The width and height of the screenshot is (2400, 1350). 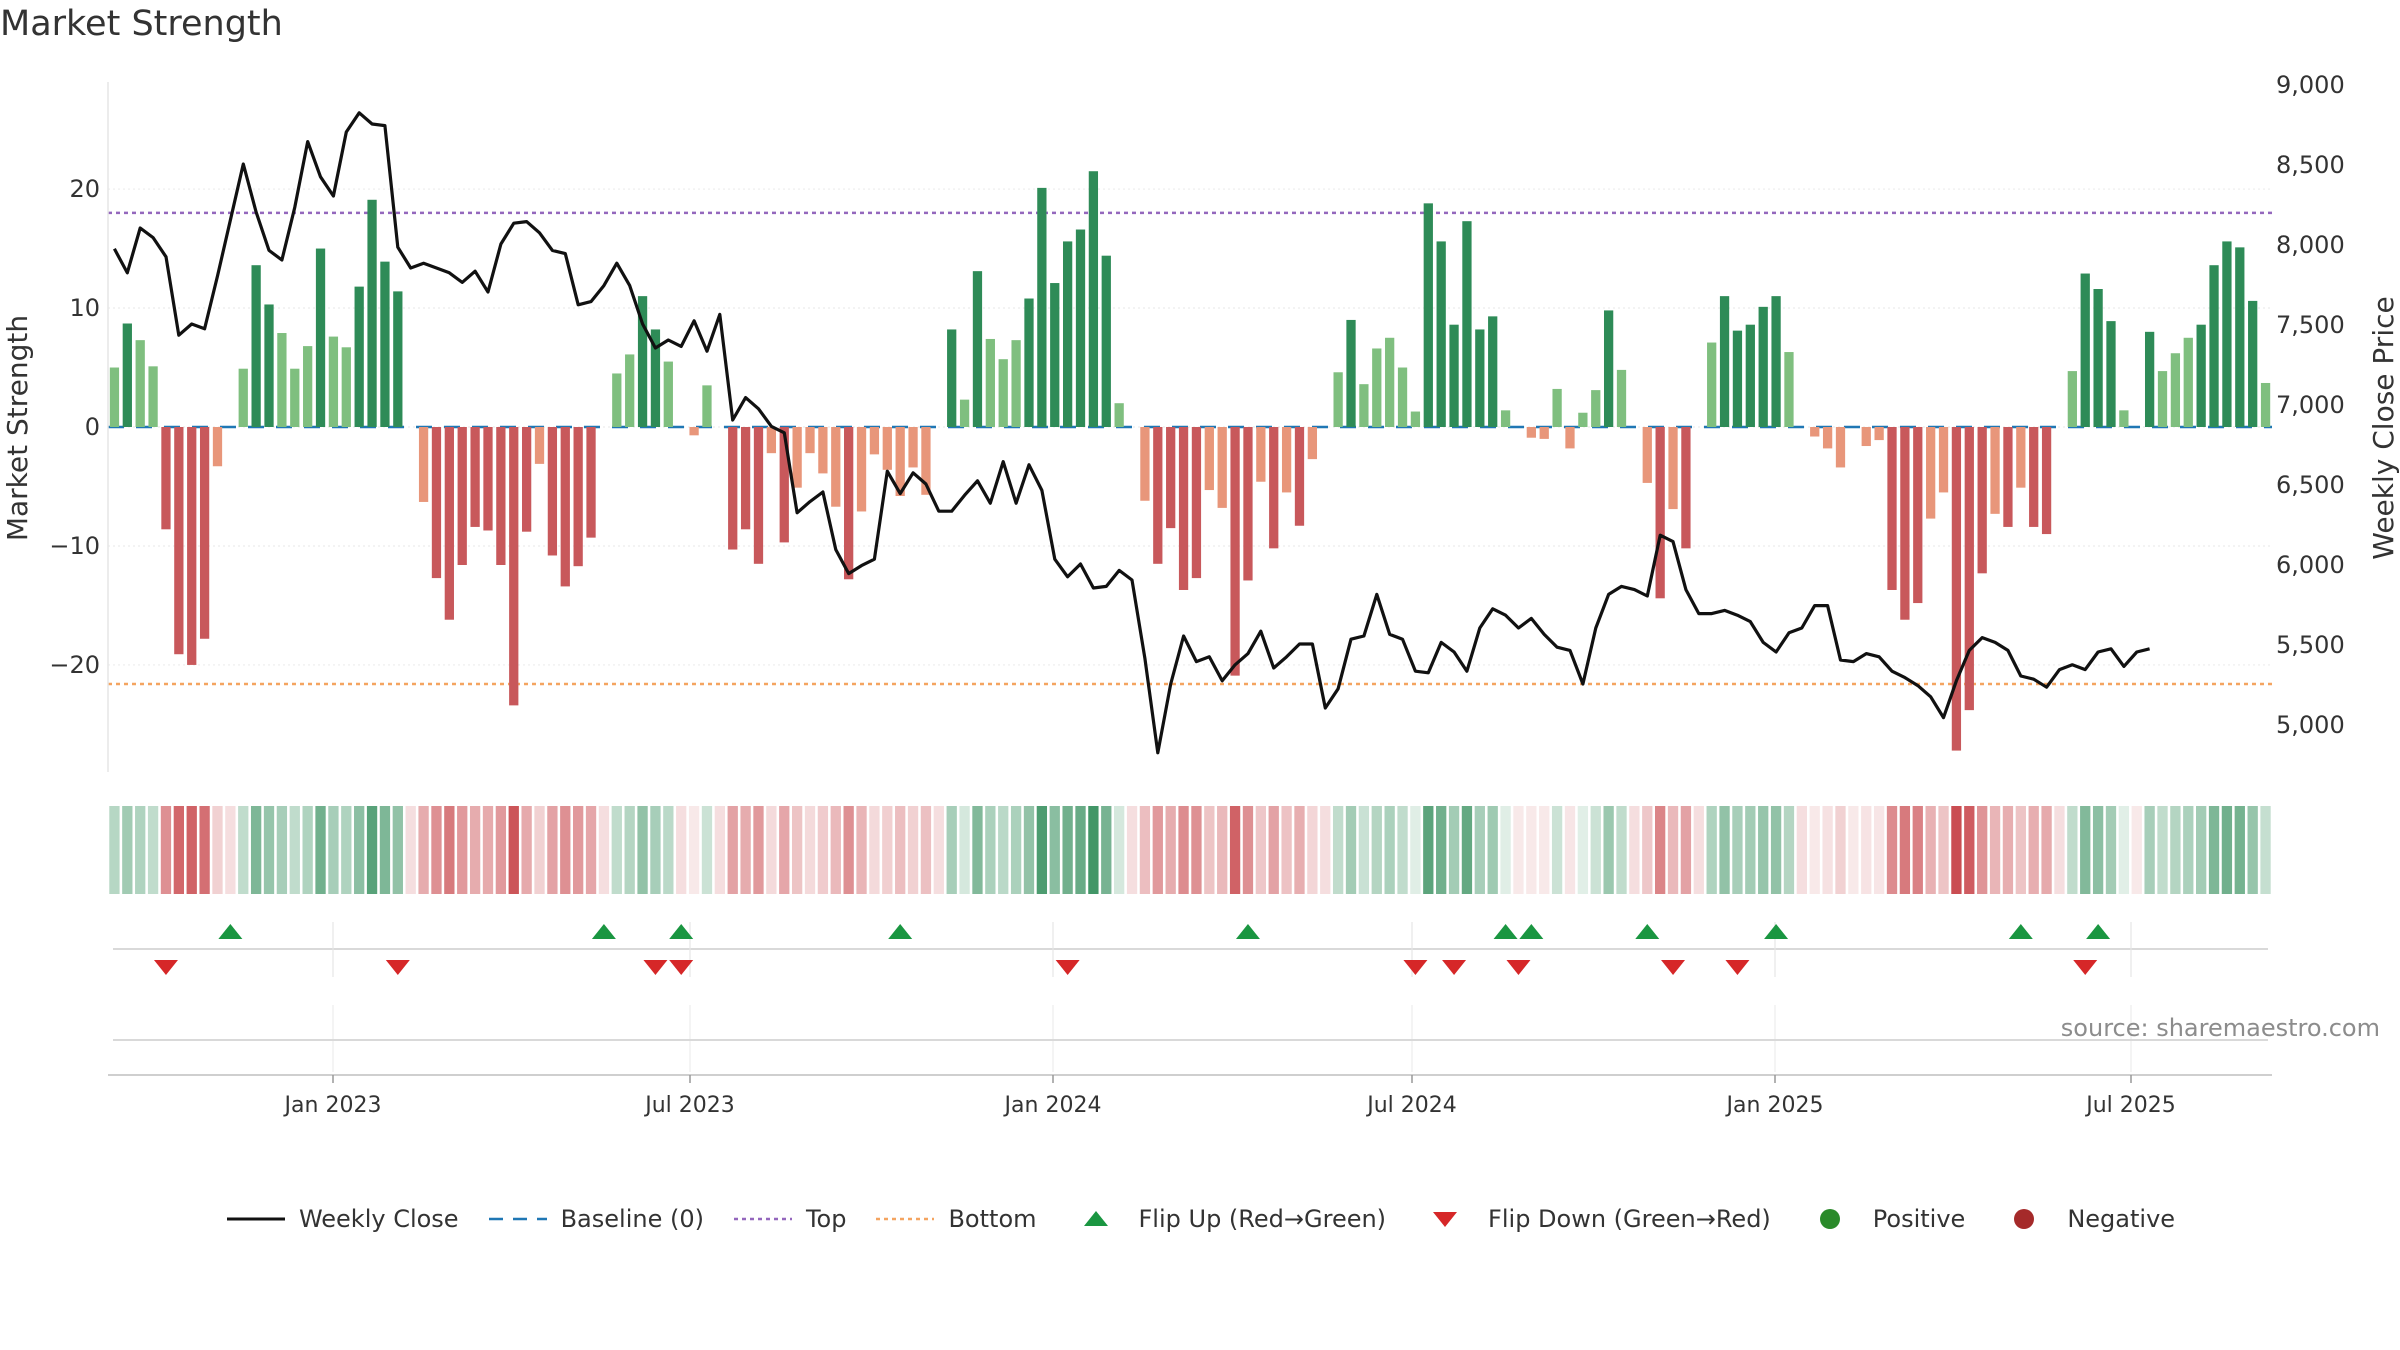 I want to click on legend-item: Bottom, so click(x=955, y=1219).